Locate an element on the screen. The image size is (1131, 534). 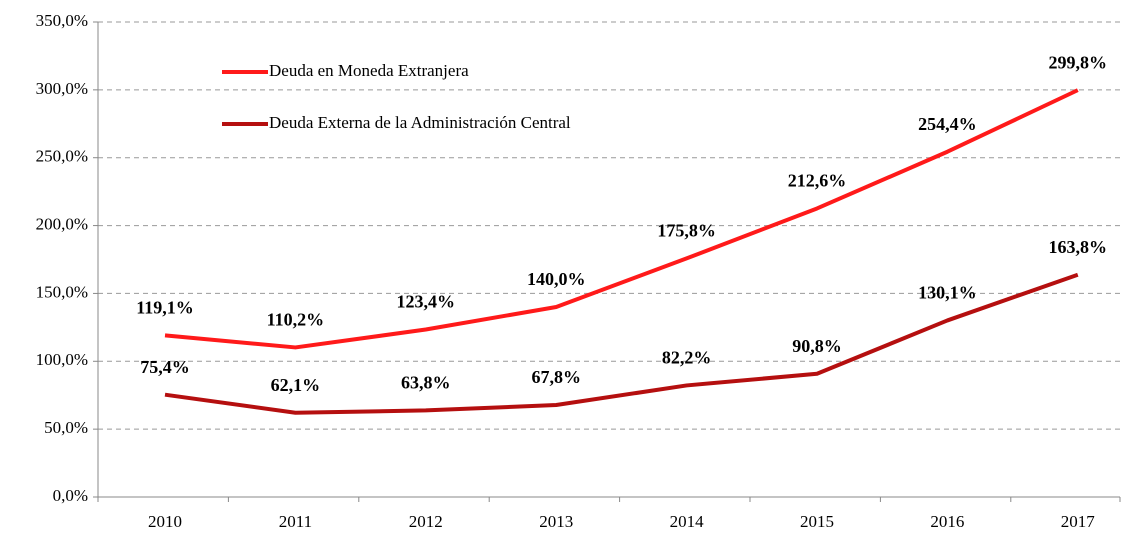
data-label: 123,4% is located at coordinates (426, 302).